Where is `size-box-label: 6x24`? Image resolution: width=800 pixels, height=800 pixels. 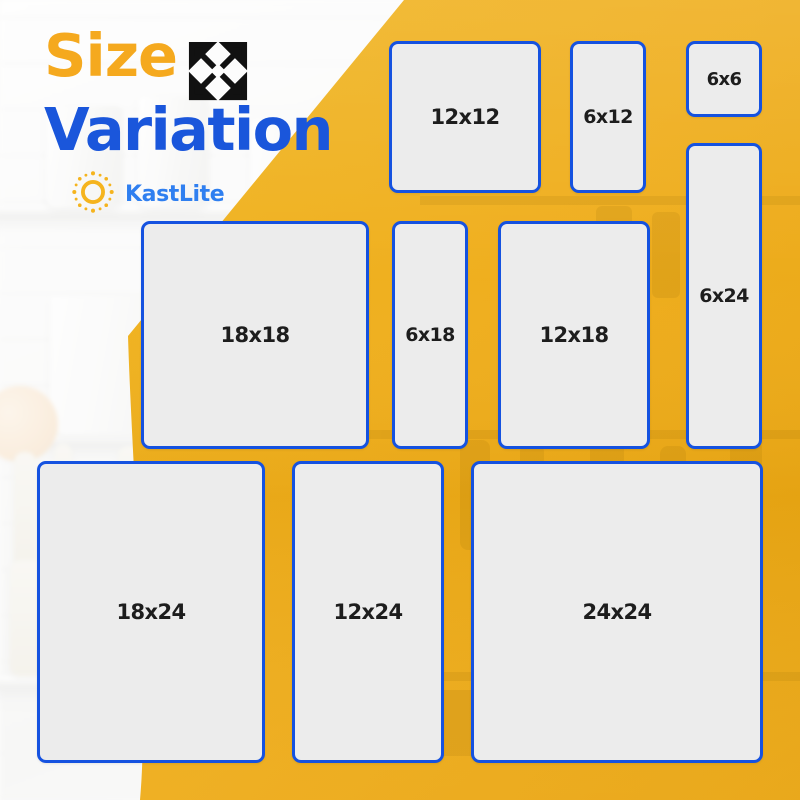 size-box-label: 6x24 is located at coordinates (724, 296).